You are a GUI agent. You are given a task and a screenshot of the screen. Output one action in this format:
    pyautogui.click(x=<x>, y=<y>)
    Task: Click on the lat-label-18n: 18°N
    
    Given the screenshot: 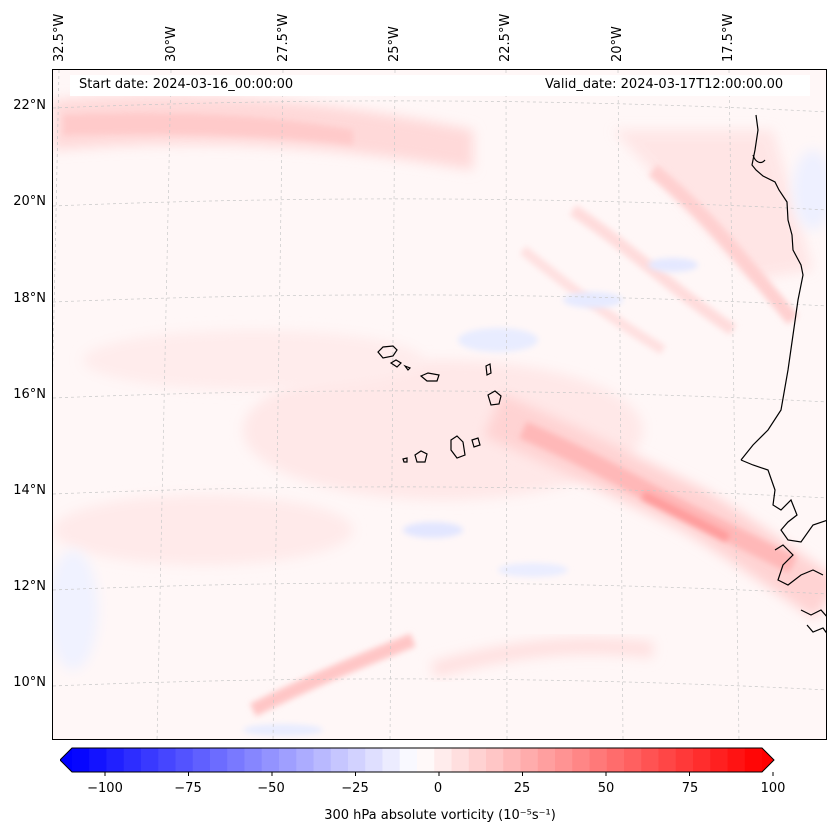 What is the action you would take?
    pyautogui.click(x=29, y=298)
    